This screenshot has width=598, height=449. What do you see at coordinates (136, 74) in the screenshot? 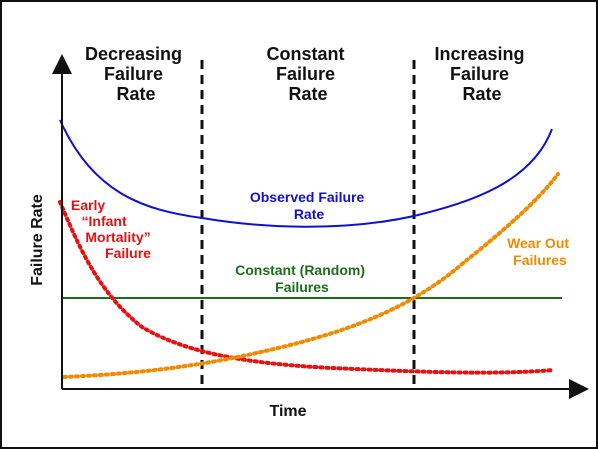
I see `region-decreasing-header: Decreasing Failure Rate` at bounding box center [136, 74].